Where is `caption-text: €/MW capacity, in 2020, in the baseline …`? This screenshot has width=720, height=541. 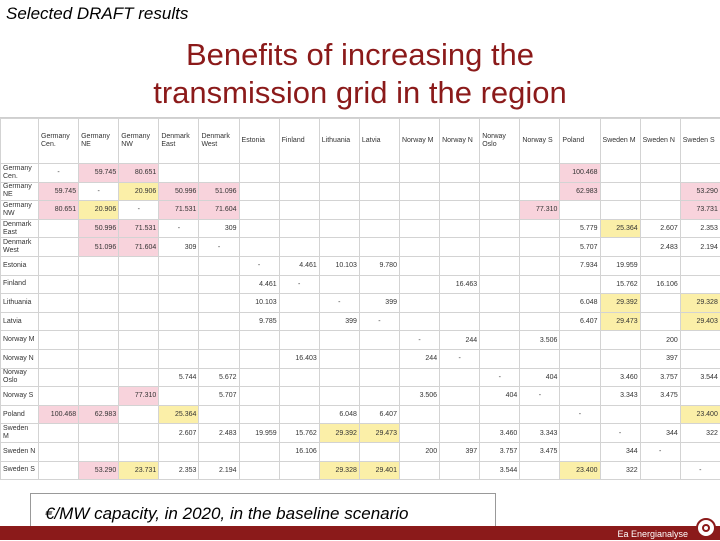
caption-text: €/MW capacity, in 2020, in the baseline … is located at coordinates (227, 514).